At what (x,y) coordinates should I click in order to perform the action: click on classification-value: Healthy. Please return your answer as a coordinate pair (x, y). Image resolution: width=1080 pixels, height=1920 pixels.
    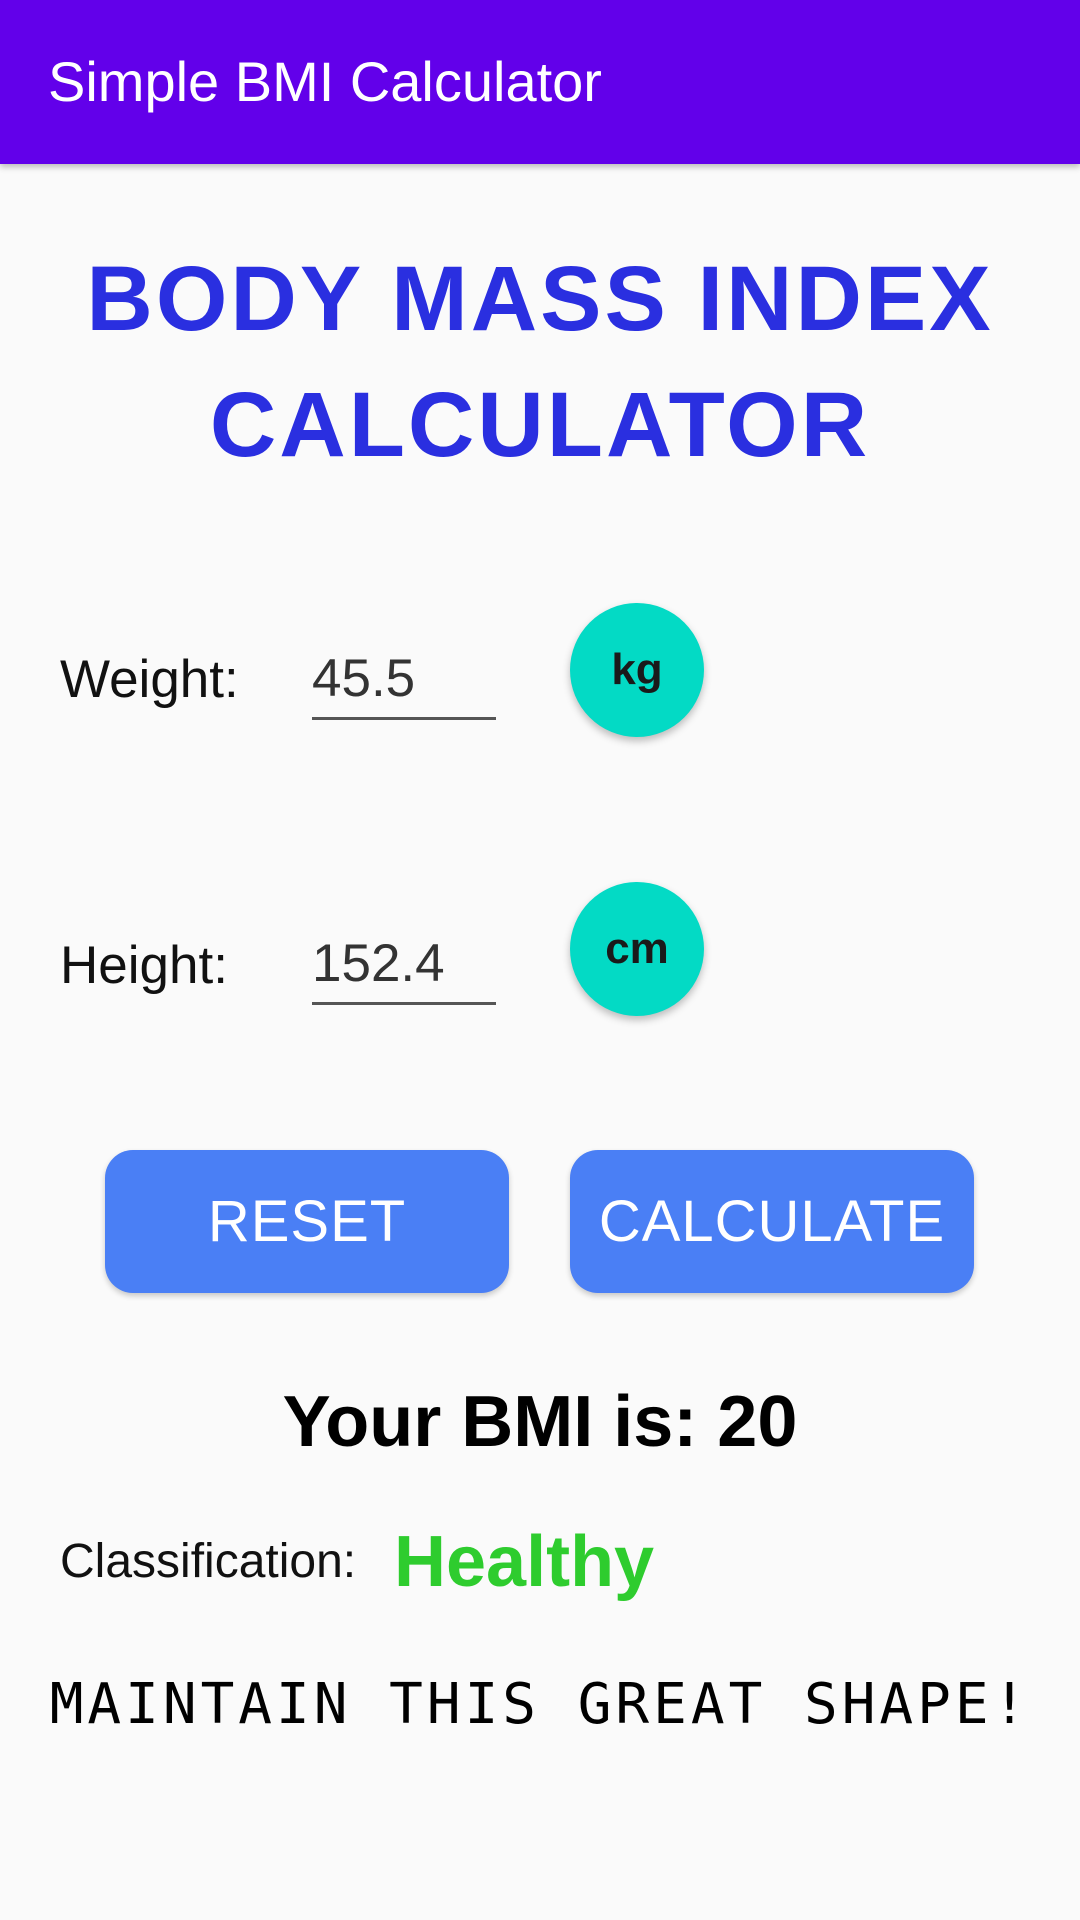
    Looking at the image, I should click on (524, 1562).